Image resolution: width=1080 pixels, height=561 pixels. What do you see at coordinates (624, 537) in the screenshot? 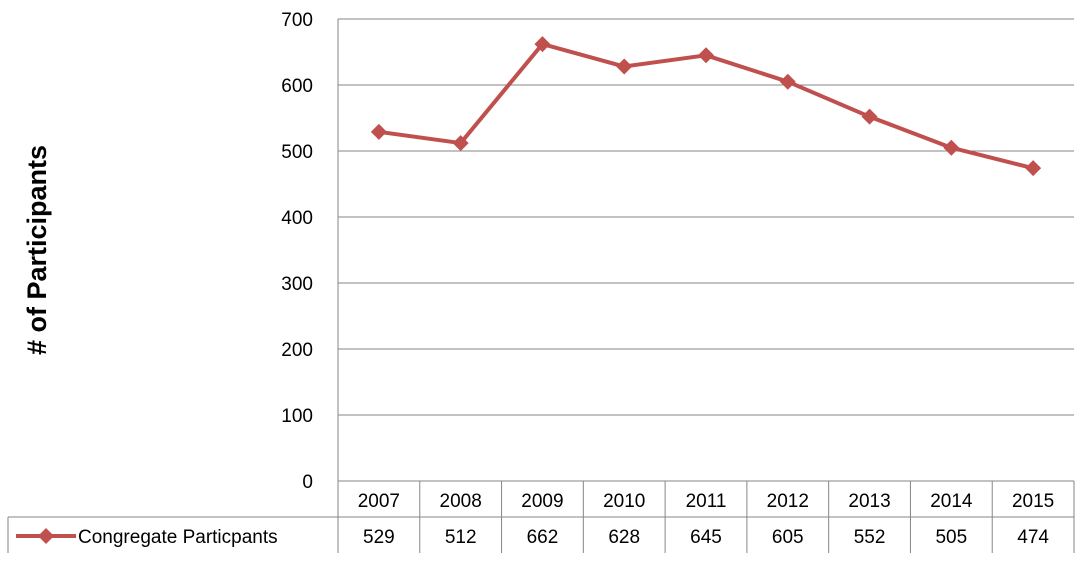
I see `data-table-value: 628` at bounding box center [624, 537].